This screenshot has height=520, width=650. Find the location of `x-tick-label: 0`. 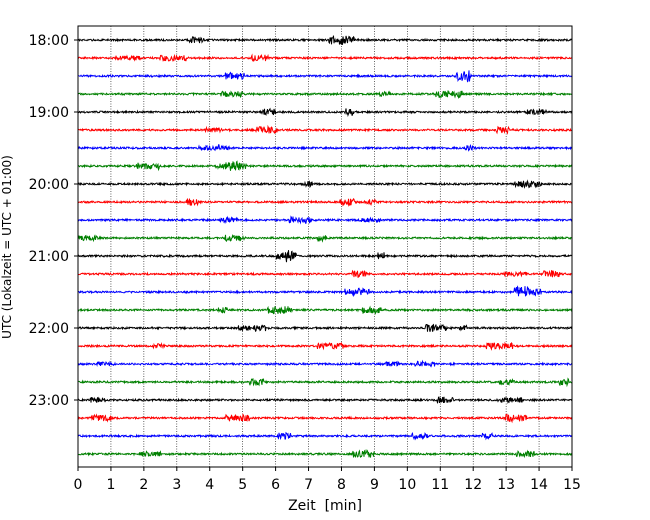

x-tick-label: 0 is located at coordinates (78, 485).